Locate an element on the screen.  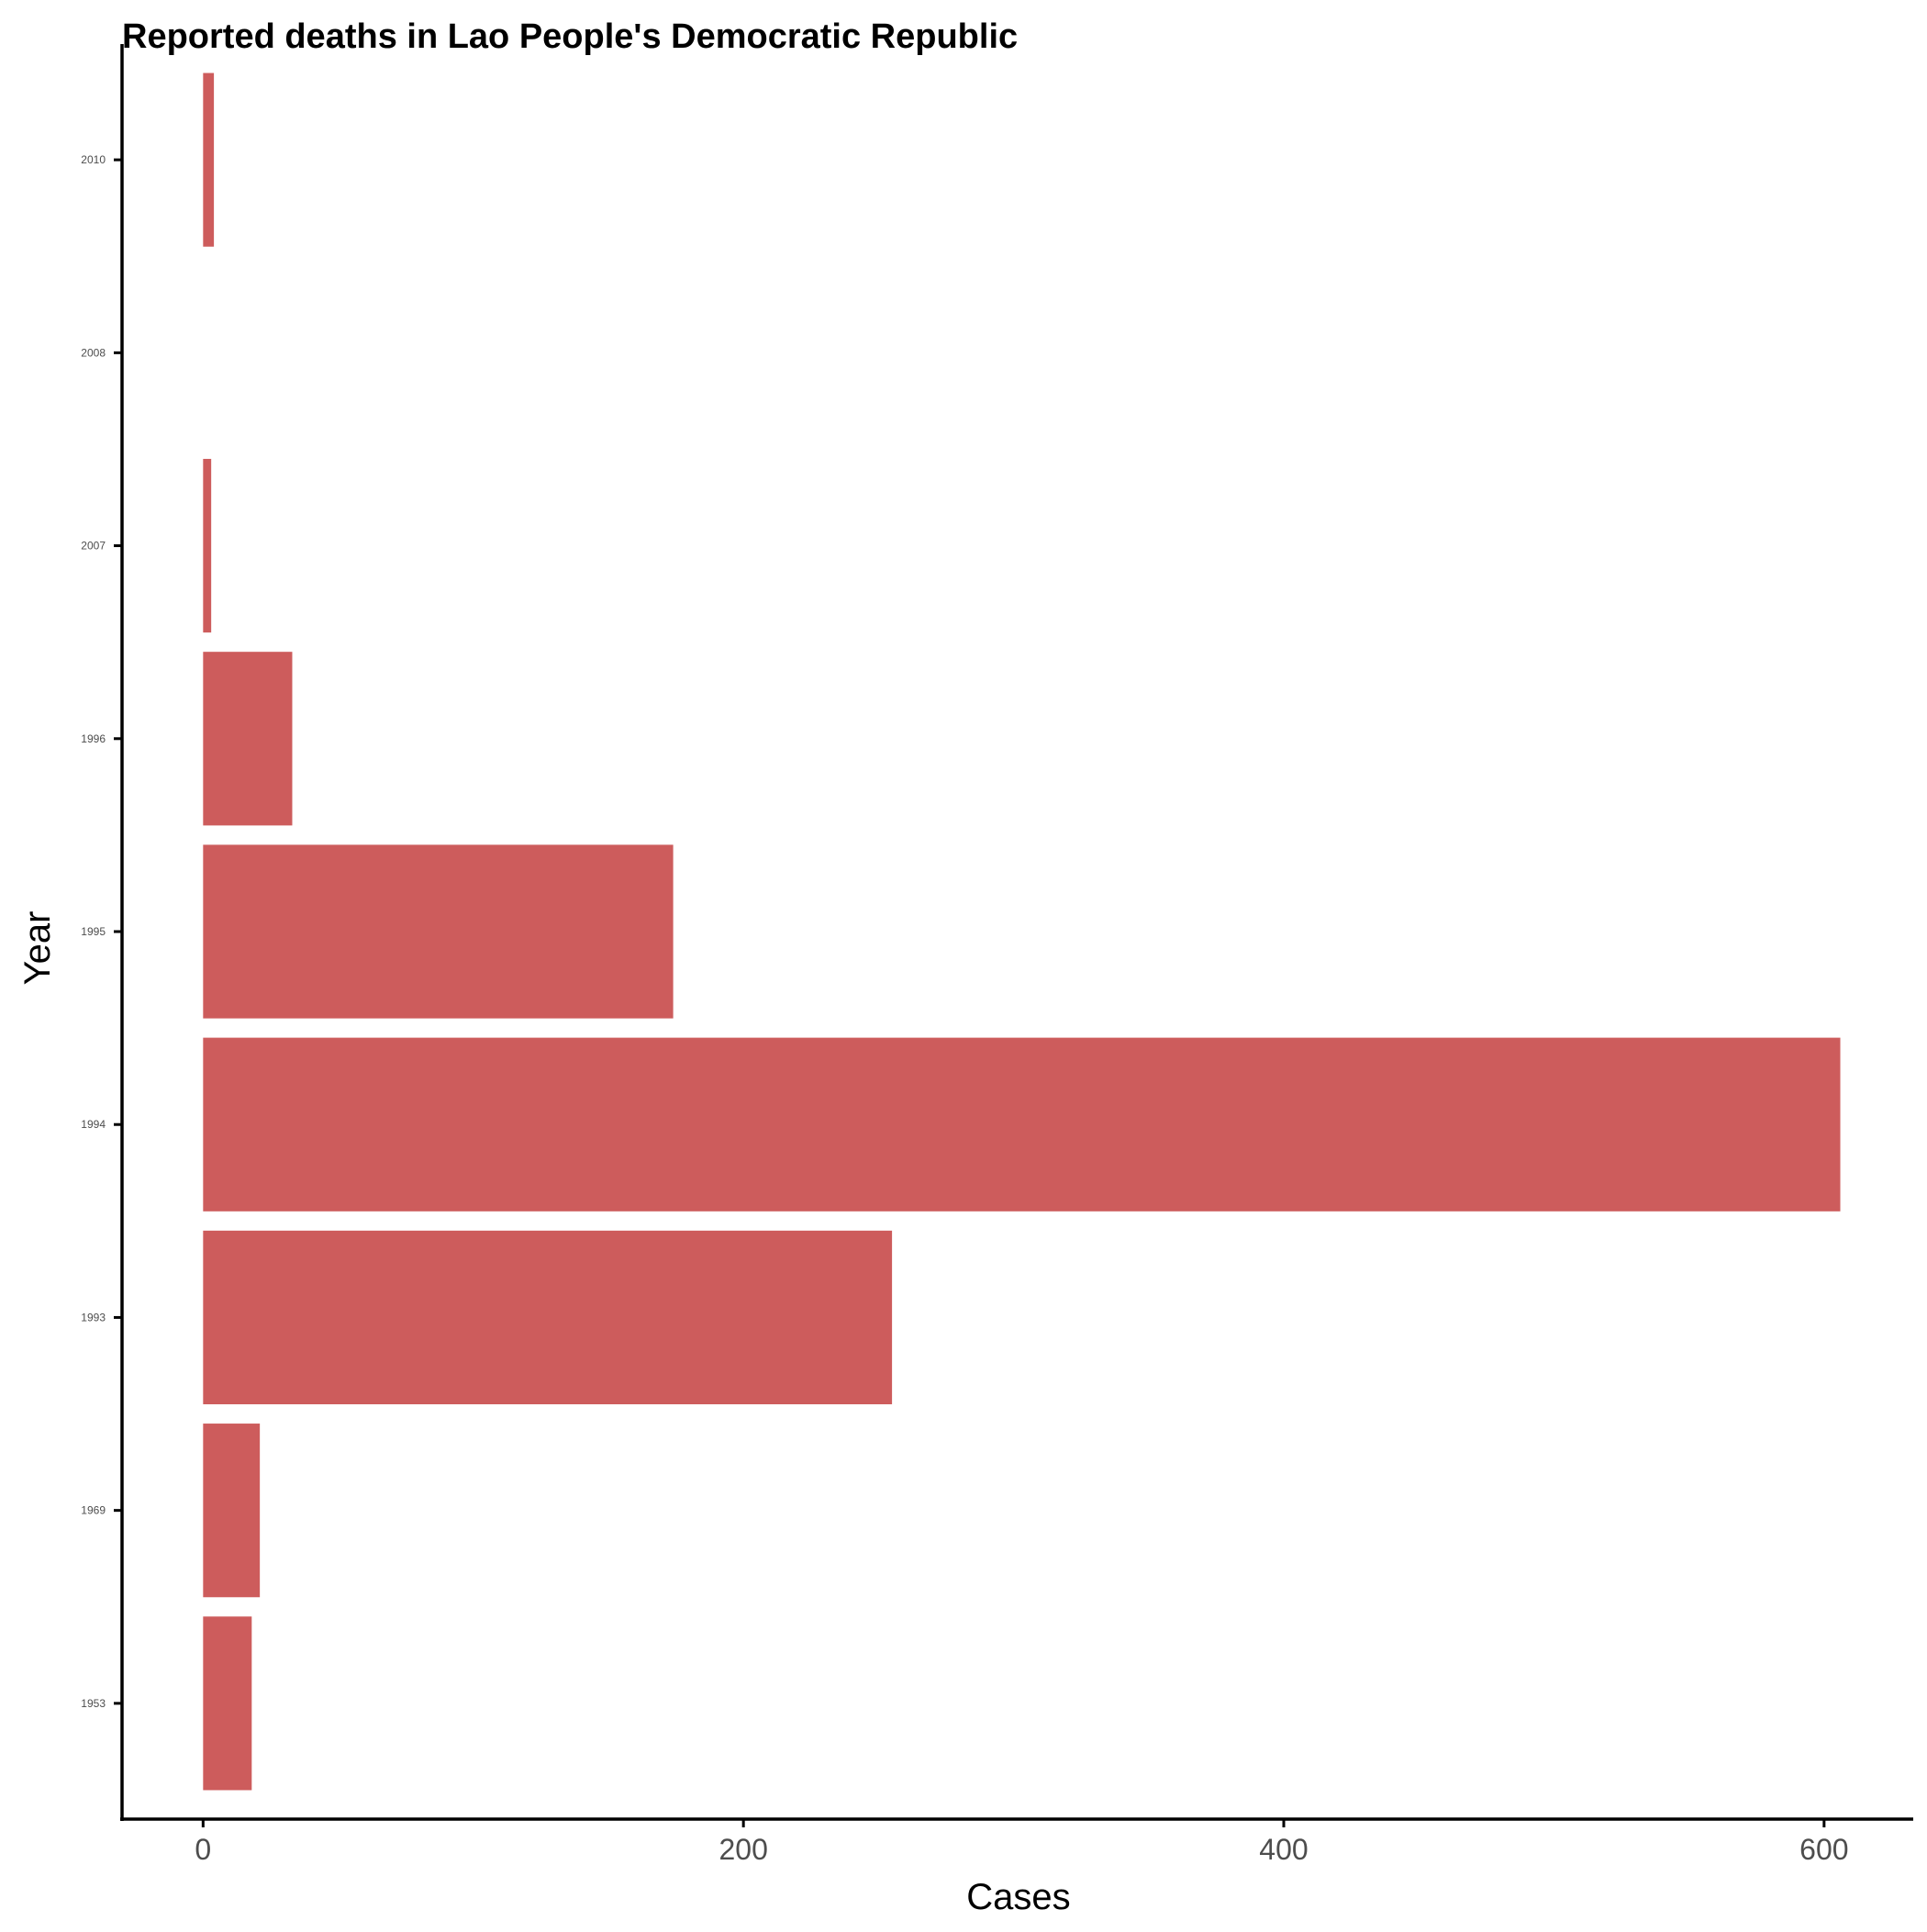
y-tick-label-1996: 1996 is located at coordinates (93, 738).